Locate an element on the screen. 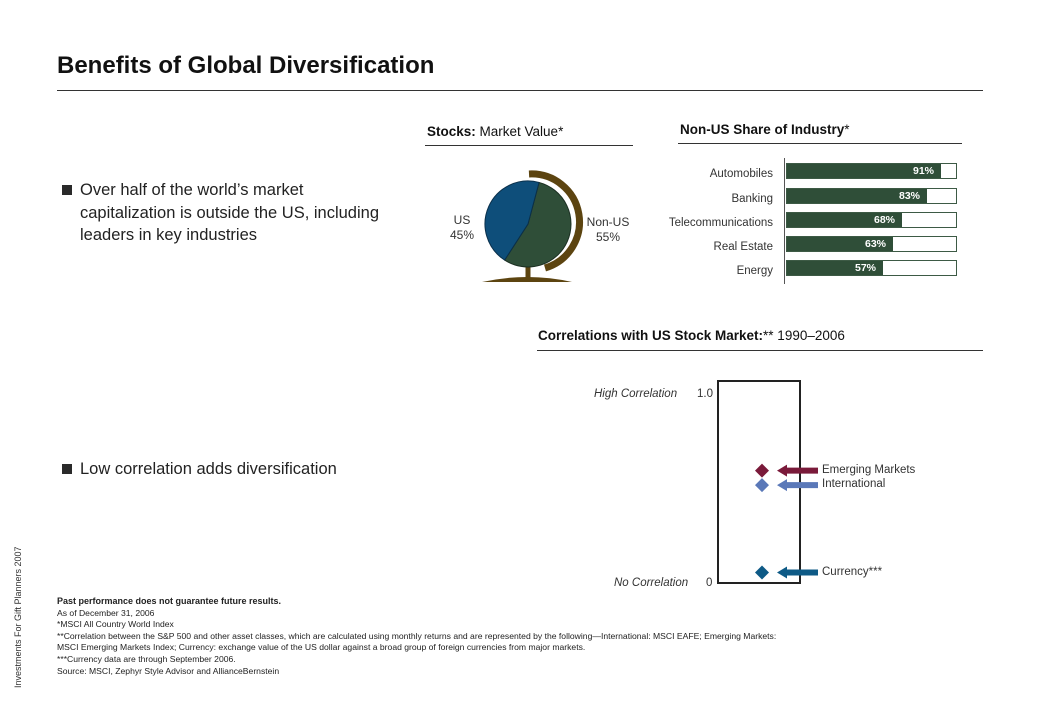  no-correlation-label: No Correlation is located at coordinates (651, 583).